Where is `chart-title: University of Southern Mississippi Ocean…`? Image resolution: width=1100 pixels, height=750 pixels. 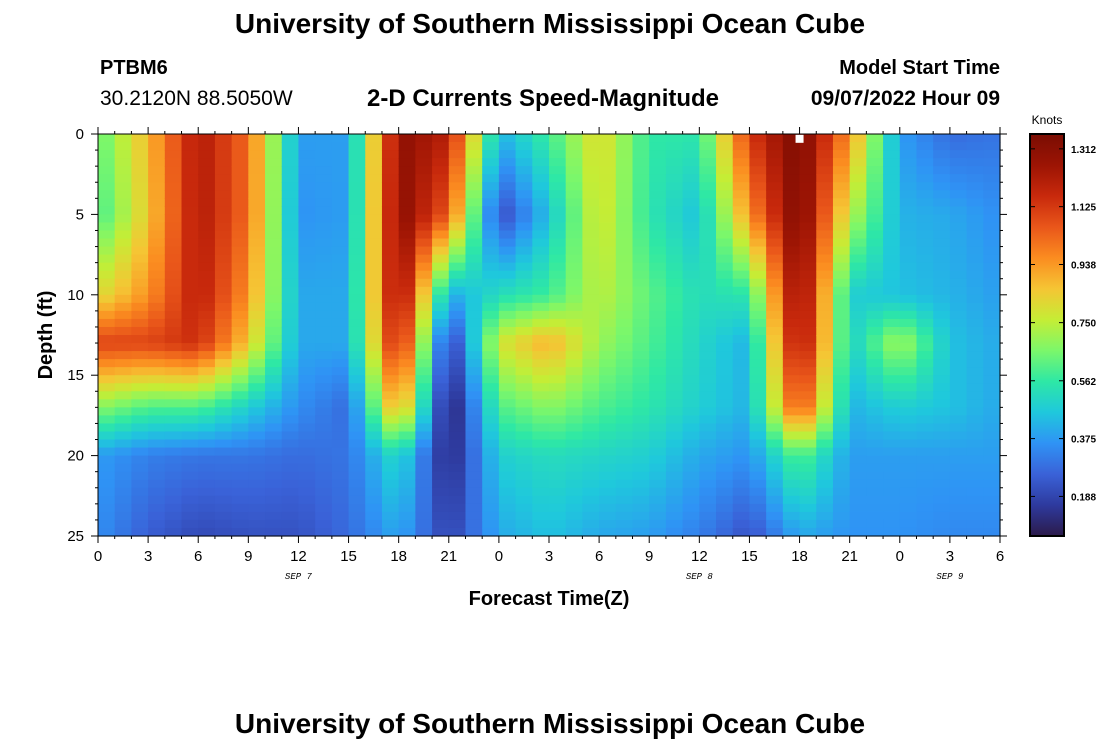 chart-title: University of Southern Mississippi Ocean… is located at coordinates (550, 23).